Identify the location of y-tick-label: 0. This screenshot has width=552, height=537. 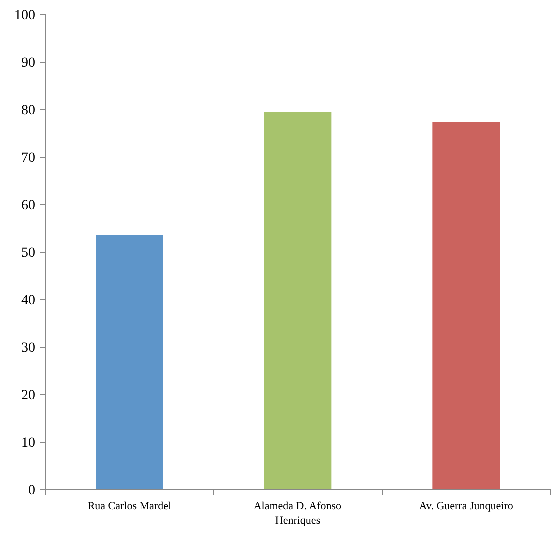
(32, 491).